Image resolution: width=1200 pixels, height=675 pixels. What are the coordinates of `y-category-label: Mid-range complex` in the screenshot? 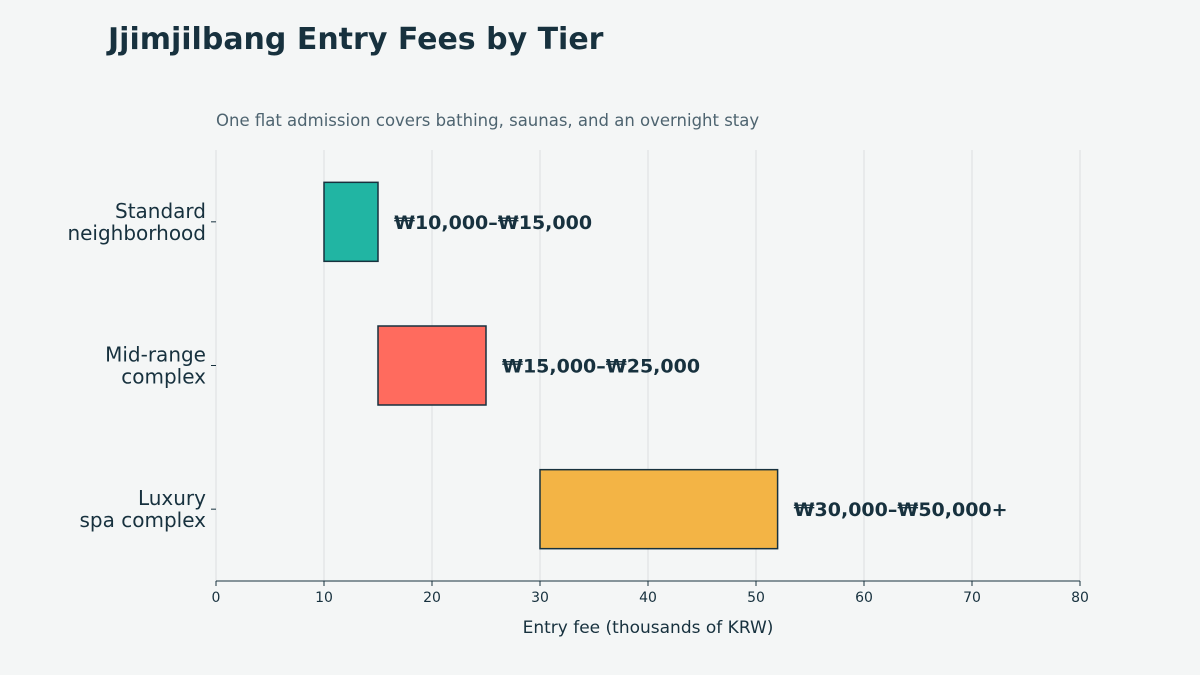 It's located at (155, 366).